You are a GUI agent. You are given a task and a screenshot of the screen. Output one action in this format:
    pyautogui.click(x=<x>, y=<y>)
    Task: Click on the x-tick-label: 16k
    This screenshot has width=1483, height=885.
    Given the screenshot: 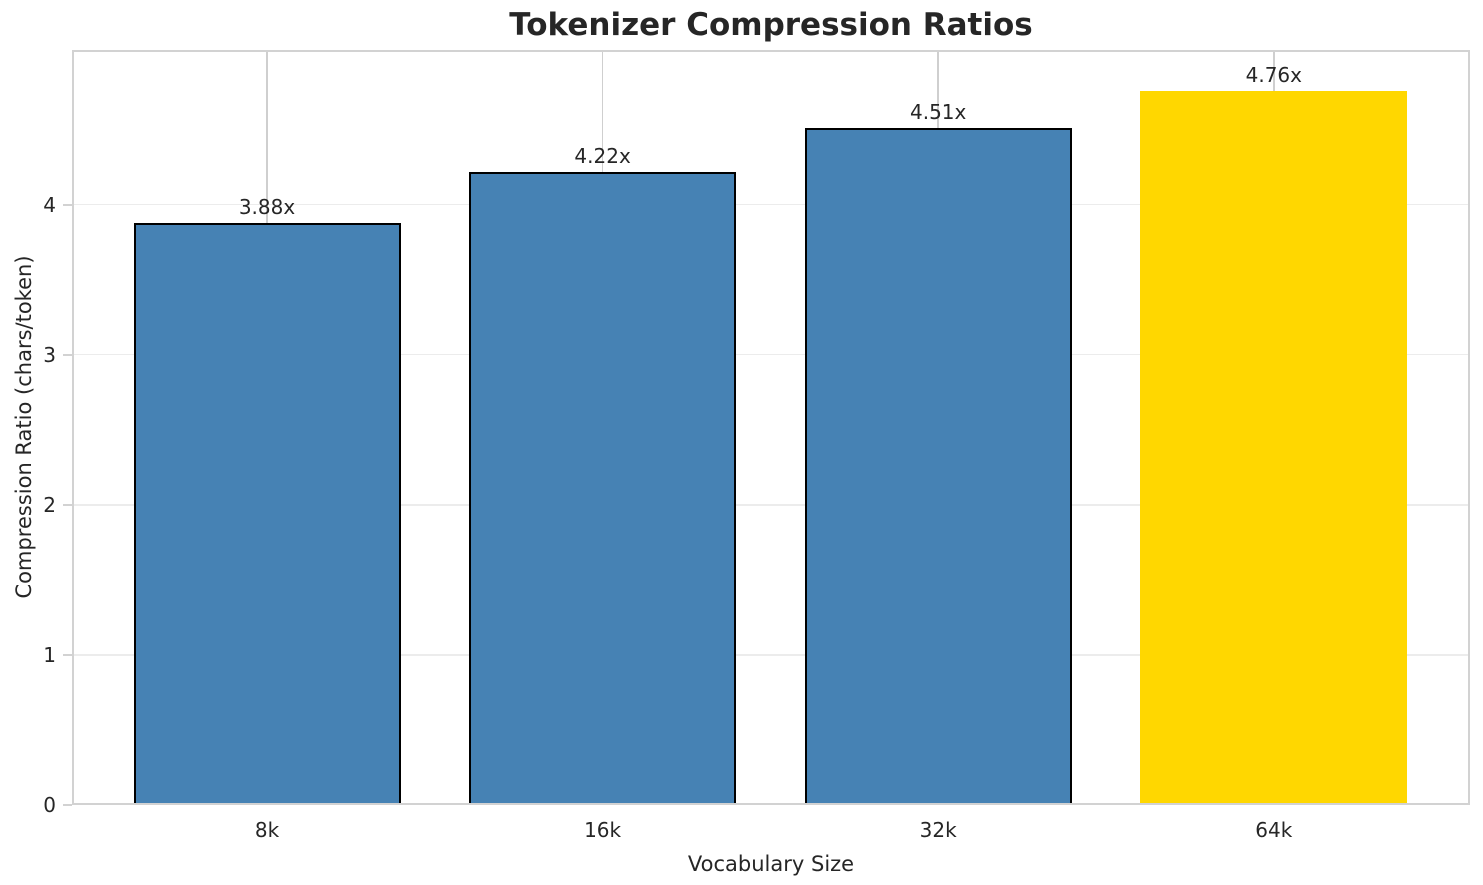 What is the action you would take?
    pyautogui.click(x=603, y=830)
    